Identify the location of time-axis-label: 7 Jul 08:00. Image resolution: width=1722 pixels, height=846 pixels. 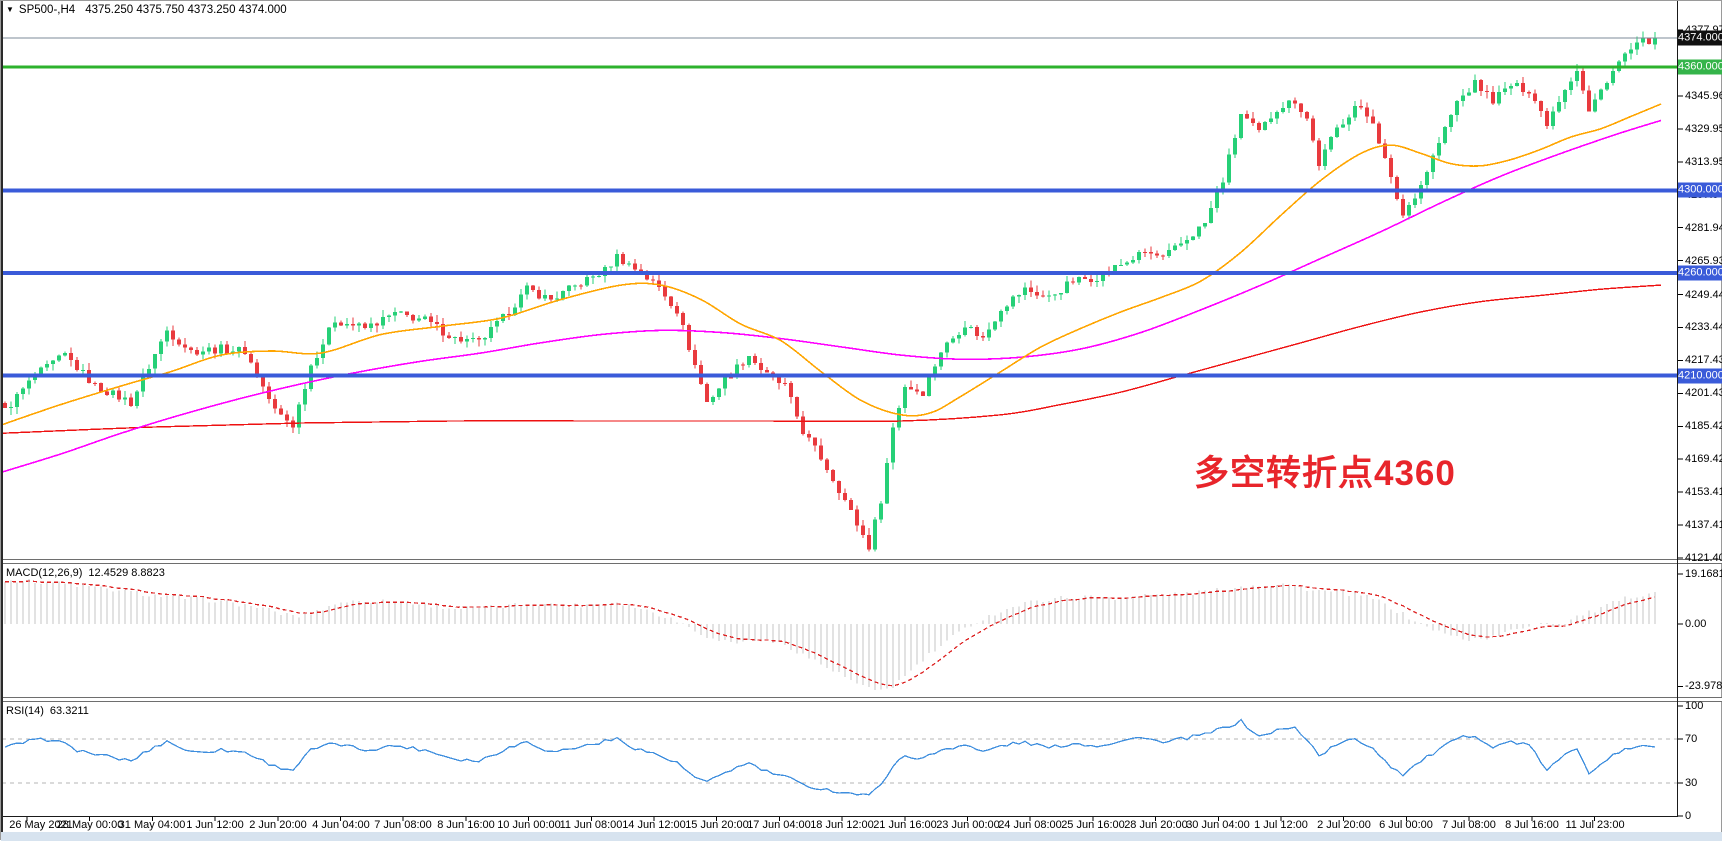
(1469, 825).